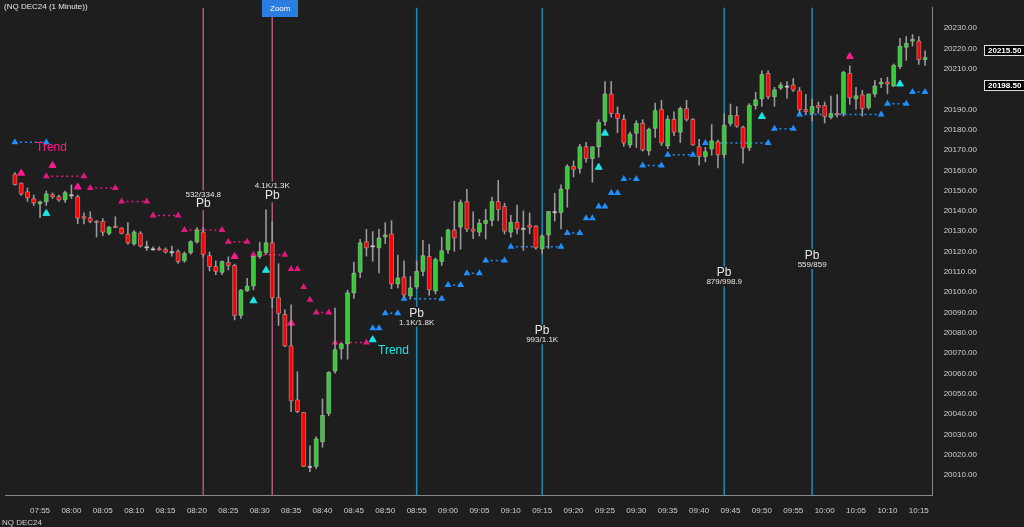 Image resolution: width=1024 pixels, height=527 pixels. I want to click on x-tick-label: 09:25, so click(605, 511).